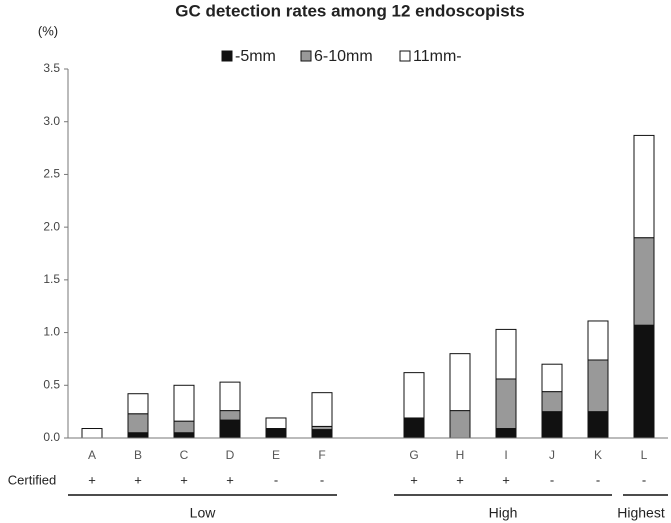 The width and height of the screenshot is (671, 523). What do you see at coordinates (343, 56) in the screenshot?
I see `legend-label: 6-10mm` at bounding box center [343, 56].